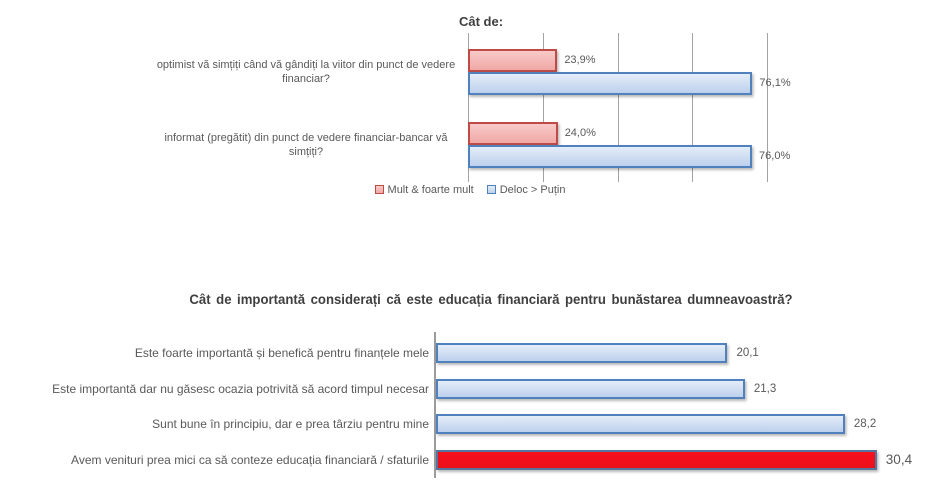  I want to click on chart1-legend: Mult & foarte mult Deloc > Puțin, so click(470, 189).